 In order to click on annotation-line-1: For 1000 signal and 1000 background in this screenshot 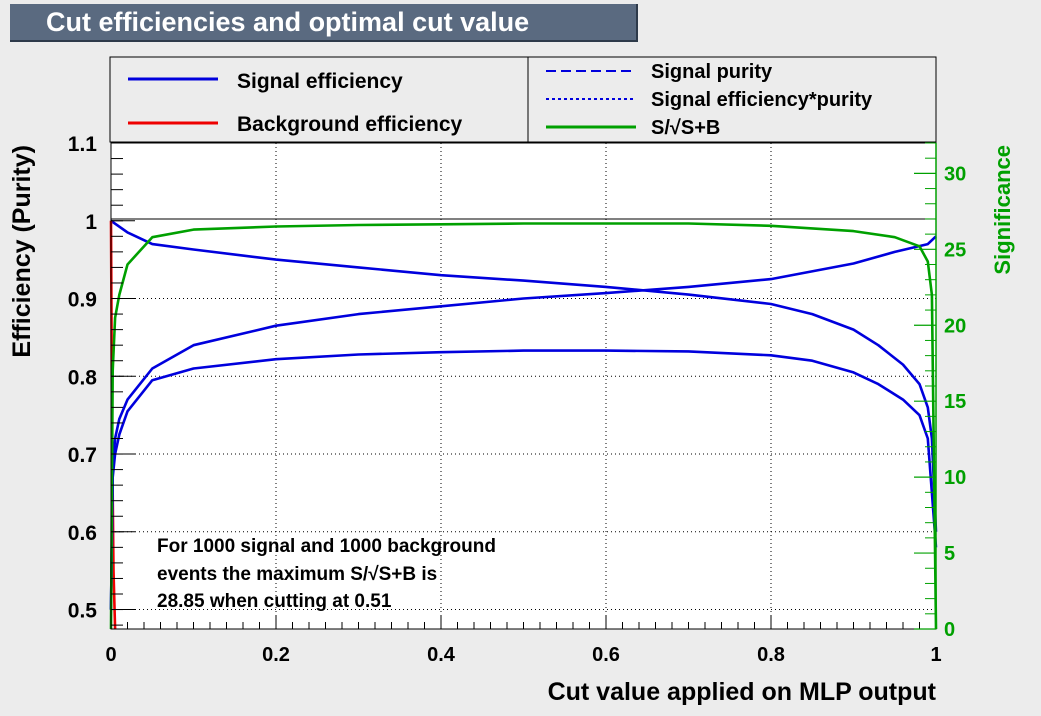, I will do `click(326, 546)`.